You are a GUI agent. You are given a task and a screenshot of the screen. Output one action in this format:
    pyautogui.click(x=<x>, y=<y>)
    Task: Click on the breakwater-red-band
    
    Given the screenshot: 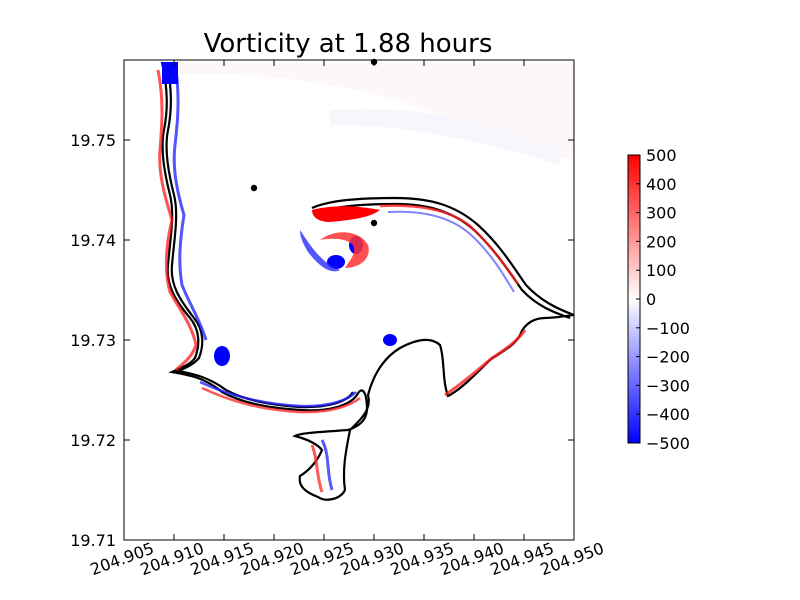 What is the action you would take?
    pyautogui.click(x=449, y=244)
    